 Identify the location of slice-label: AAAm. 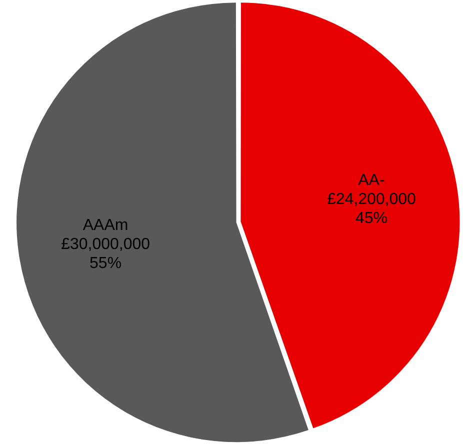
(105, 225).